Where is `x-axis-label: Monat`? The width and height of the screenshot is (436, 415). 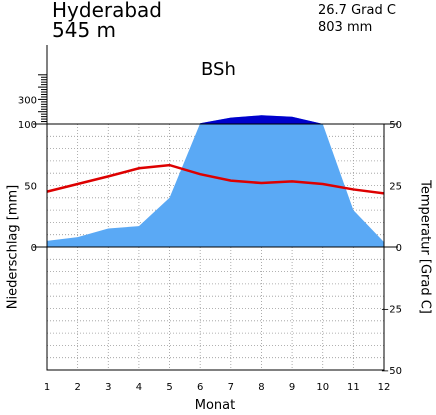 x-axis-label: Monat is located at coordinates (215, 405).